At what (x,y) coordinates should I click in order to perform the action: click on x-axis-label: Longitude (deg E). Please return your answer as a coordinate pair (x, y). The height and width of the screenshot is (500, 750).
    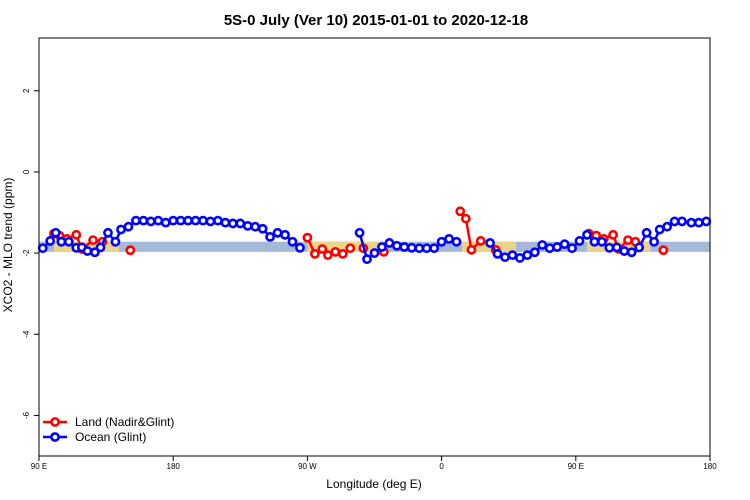
    Looking at the image, I should click on (373, 484).